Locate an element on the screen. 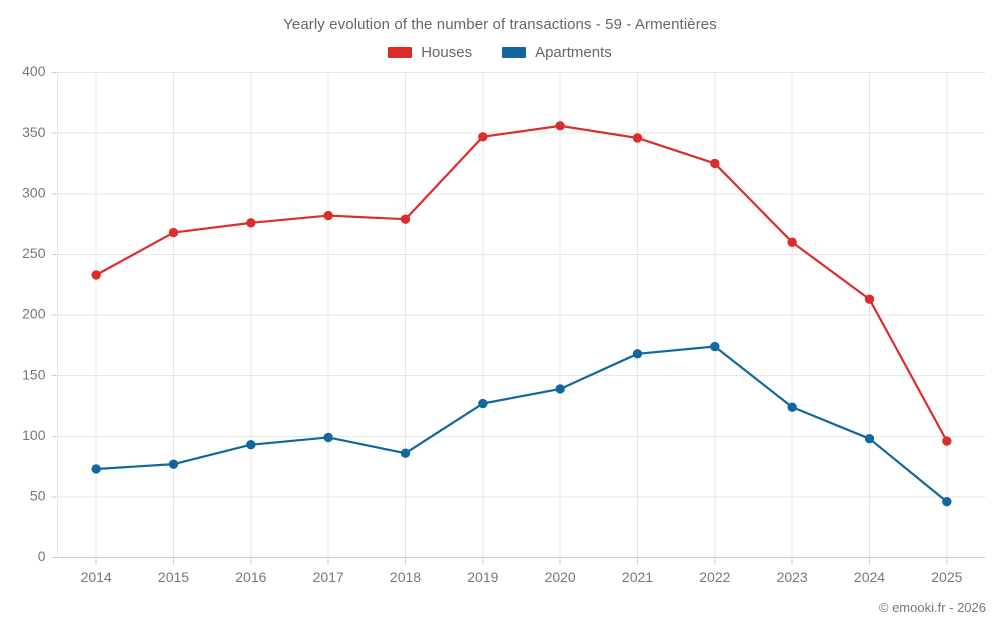 This screenshot has width=1000, height=625. legend-item-houses: Houses is located at coordinates (430, 52).